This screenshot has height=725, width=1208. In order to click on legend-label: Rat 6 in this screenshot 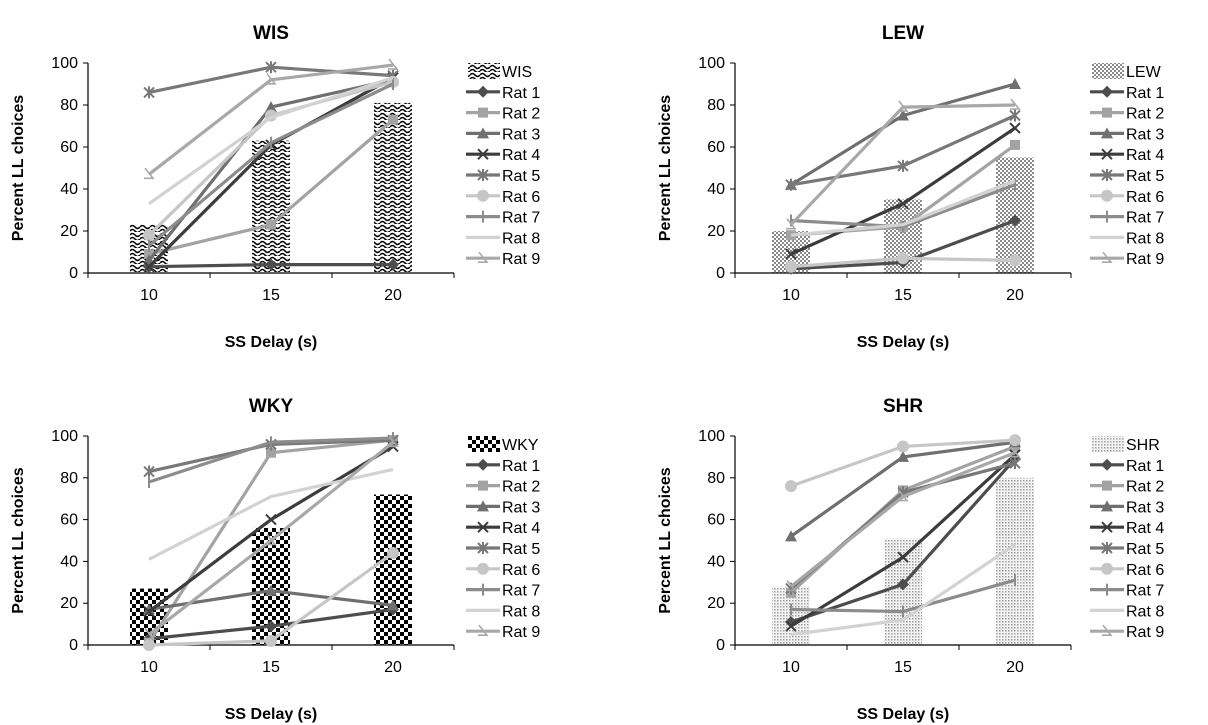, I will do `click(521, 570)`.